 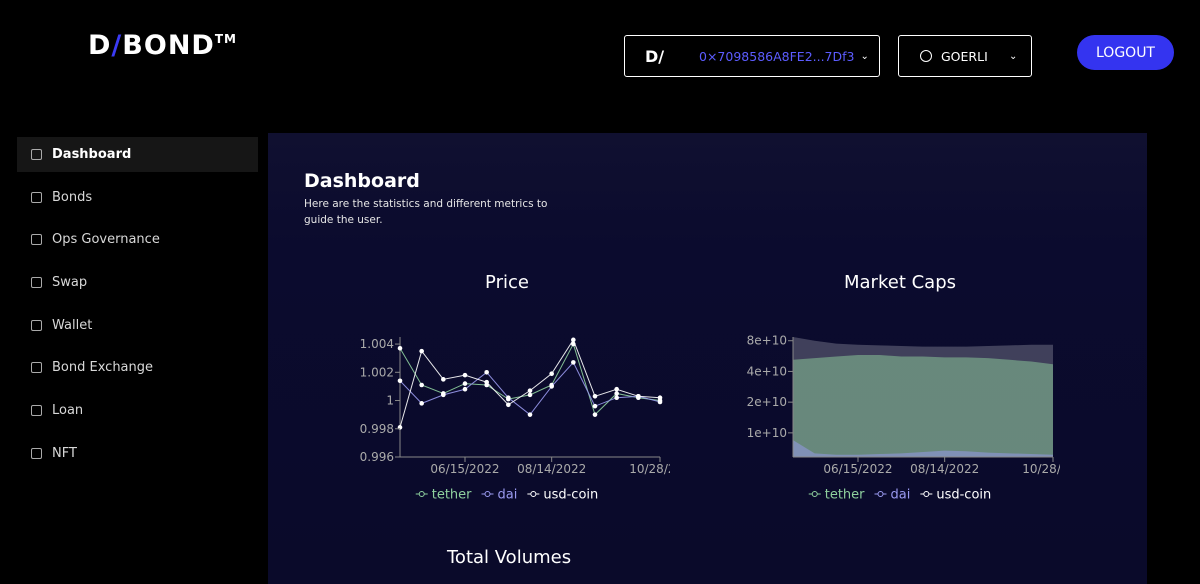 What do you see at coordinates (68, 411) in the screenshot?
I see `nav-label: Loan` at bounding box center [68, 411].